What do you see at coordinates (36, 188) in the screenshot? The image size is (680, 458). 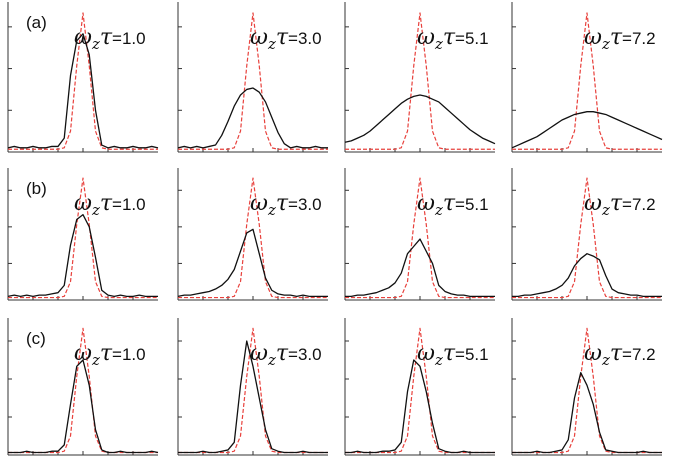 I see `panel-label: (b)` at bounding box center [36, 188].